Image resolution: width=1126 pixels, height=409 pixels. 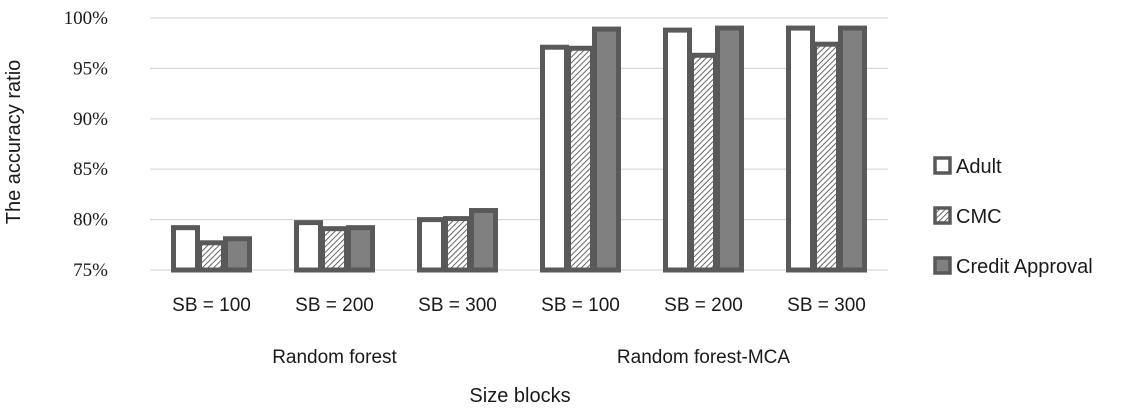 What do you see at coordinates (334, 357) in the screenshot?
I see `x-group-label: Random forest` at bounding box center [334, 357].